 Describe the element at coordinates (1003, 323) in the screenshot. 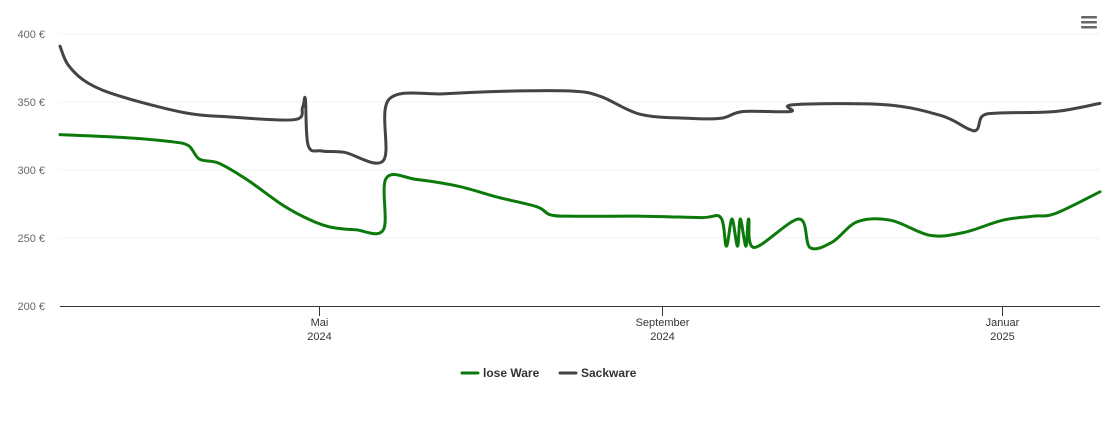

I see `x-tick-label: Januar` at that location.